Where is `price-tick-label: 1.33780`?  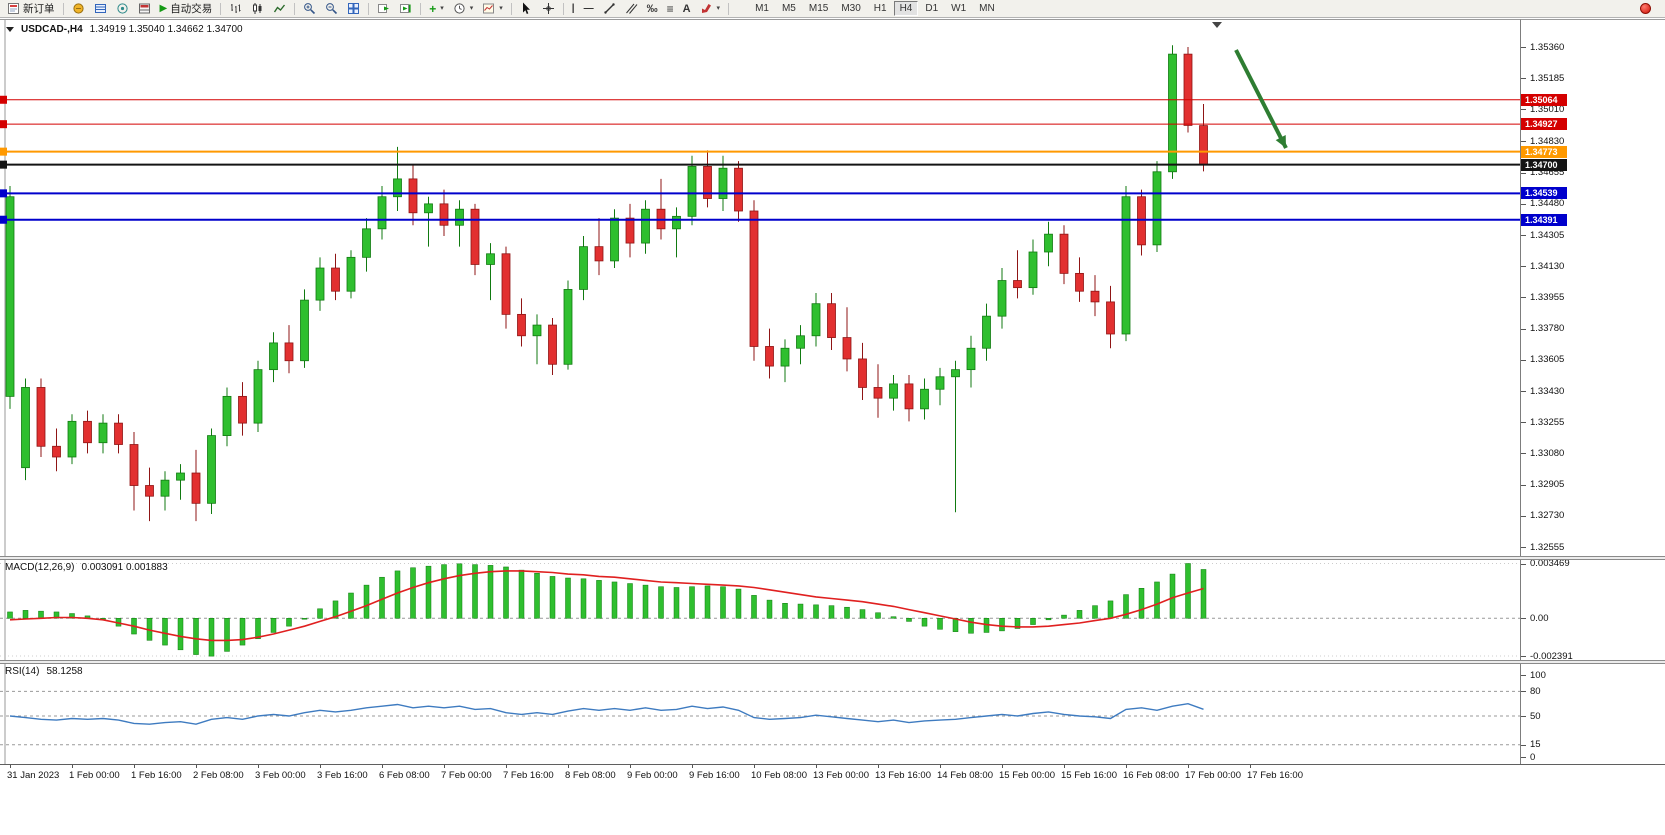
price-tick-label: 1.33780 is located at coordinates (1547, 329).